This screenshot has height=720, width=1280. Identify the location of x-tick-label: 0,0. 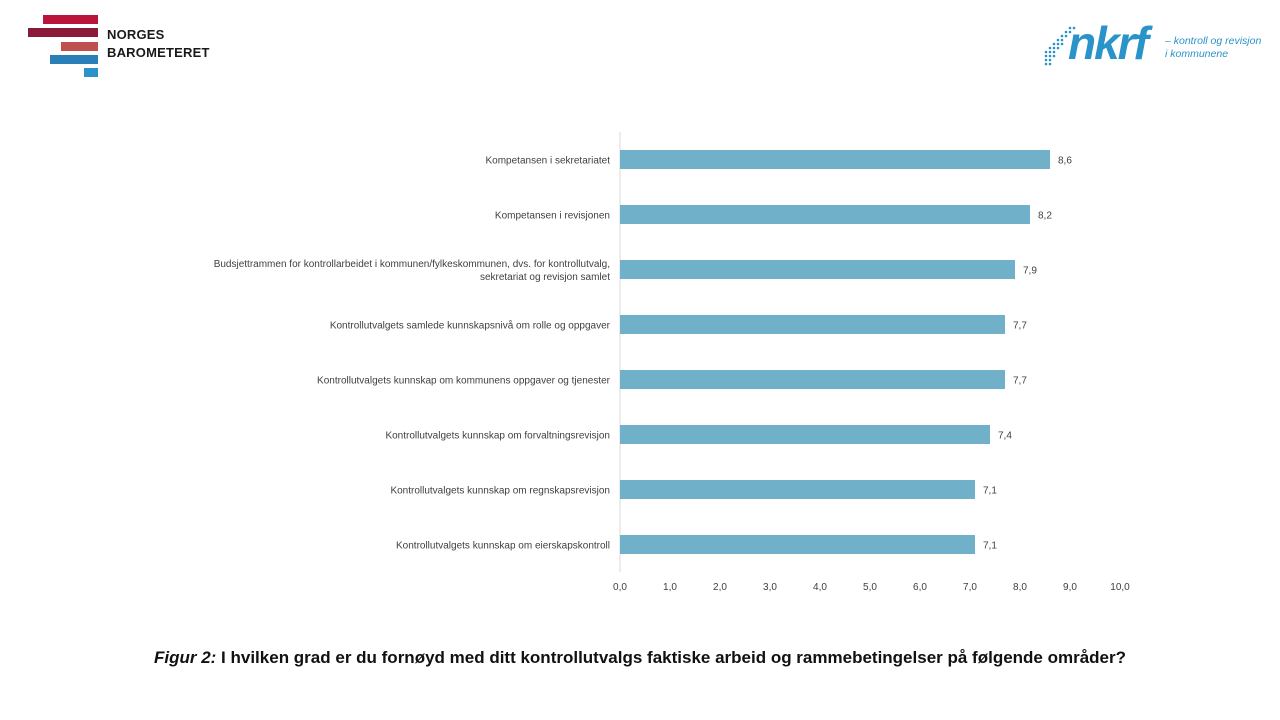
(620, 587).